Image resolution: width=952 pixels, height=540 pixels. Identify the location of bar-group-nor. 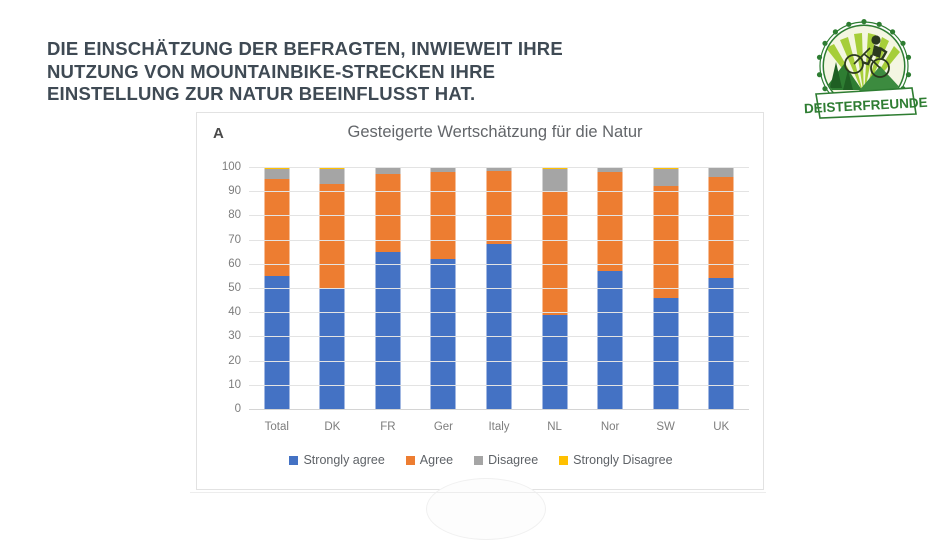
(610, 288).